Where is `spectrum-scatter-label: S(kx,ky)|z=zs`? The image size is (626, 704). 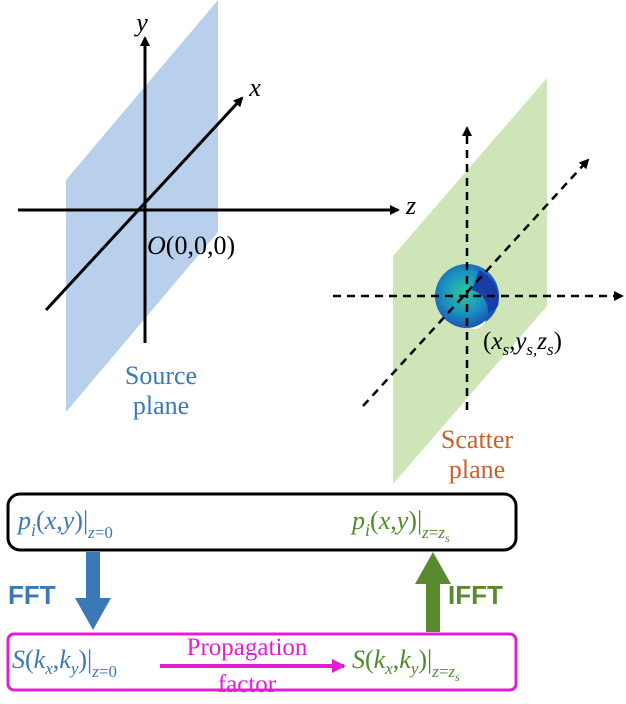 spectrum-scatter-label: S(kx,ky)|z=zs is located at coordinates (406, 664).